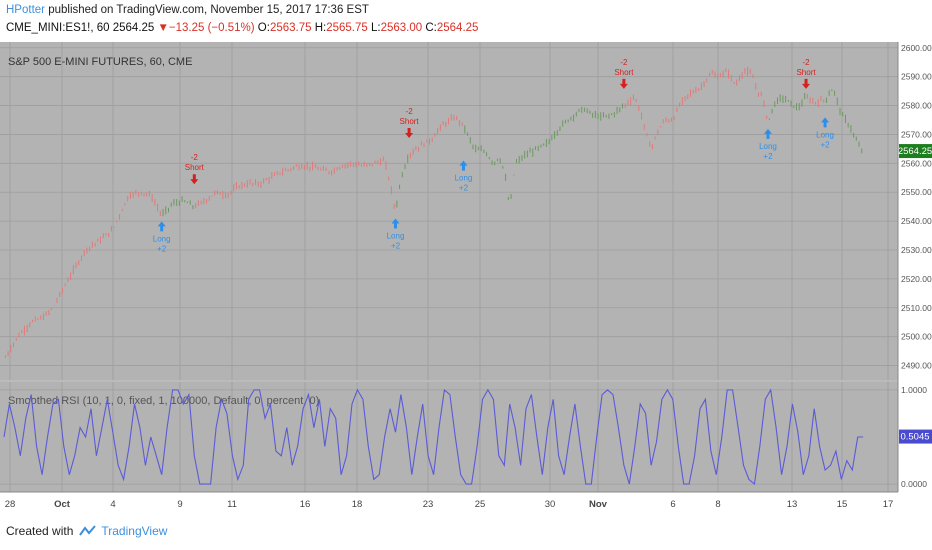  I want to click on time-axis-tick: 11, so click(232, 504).